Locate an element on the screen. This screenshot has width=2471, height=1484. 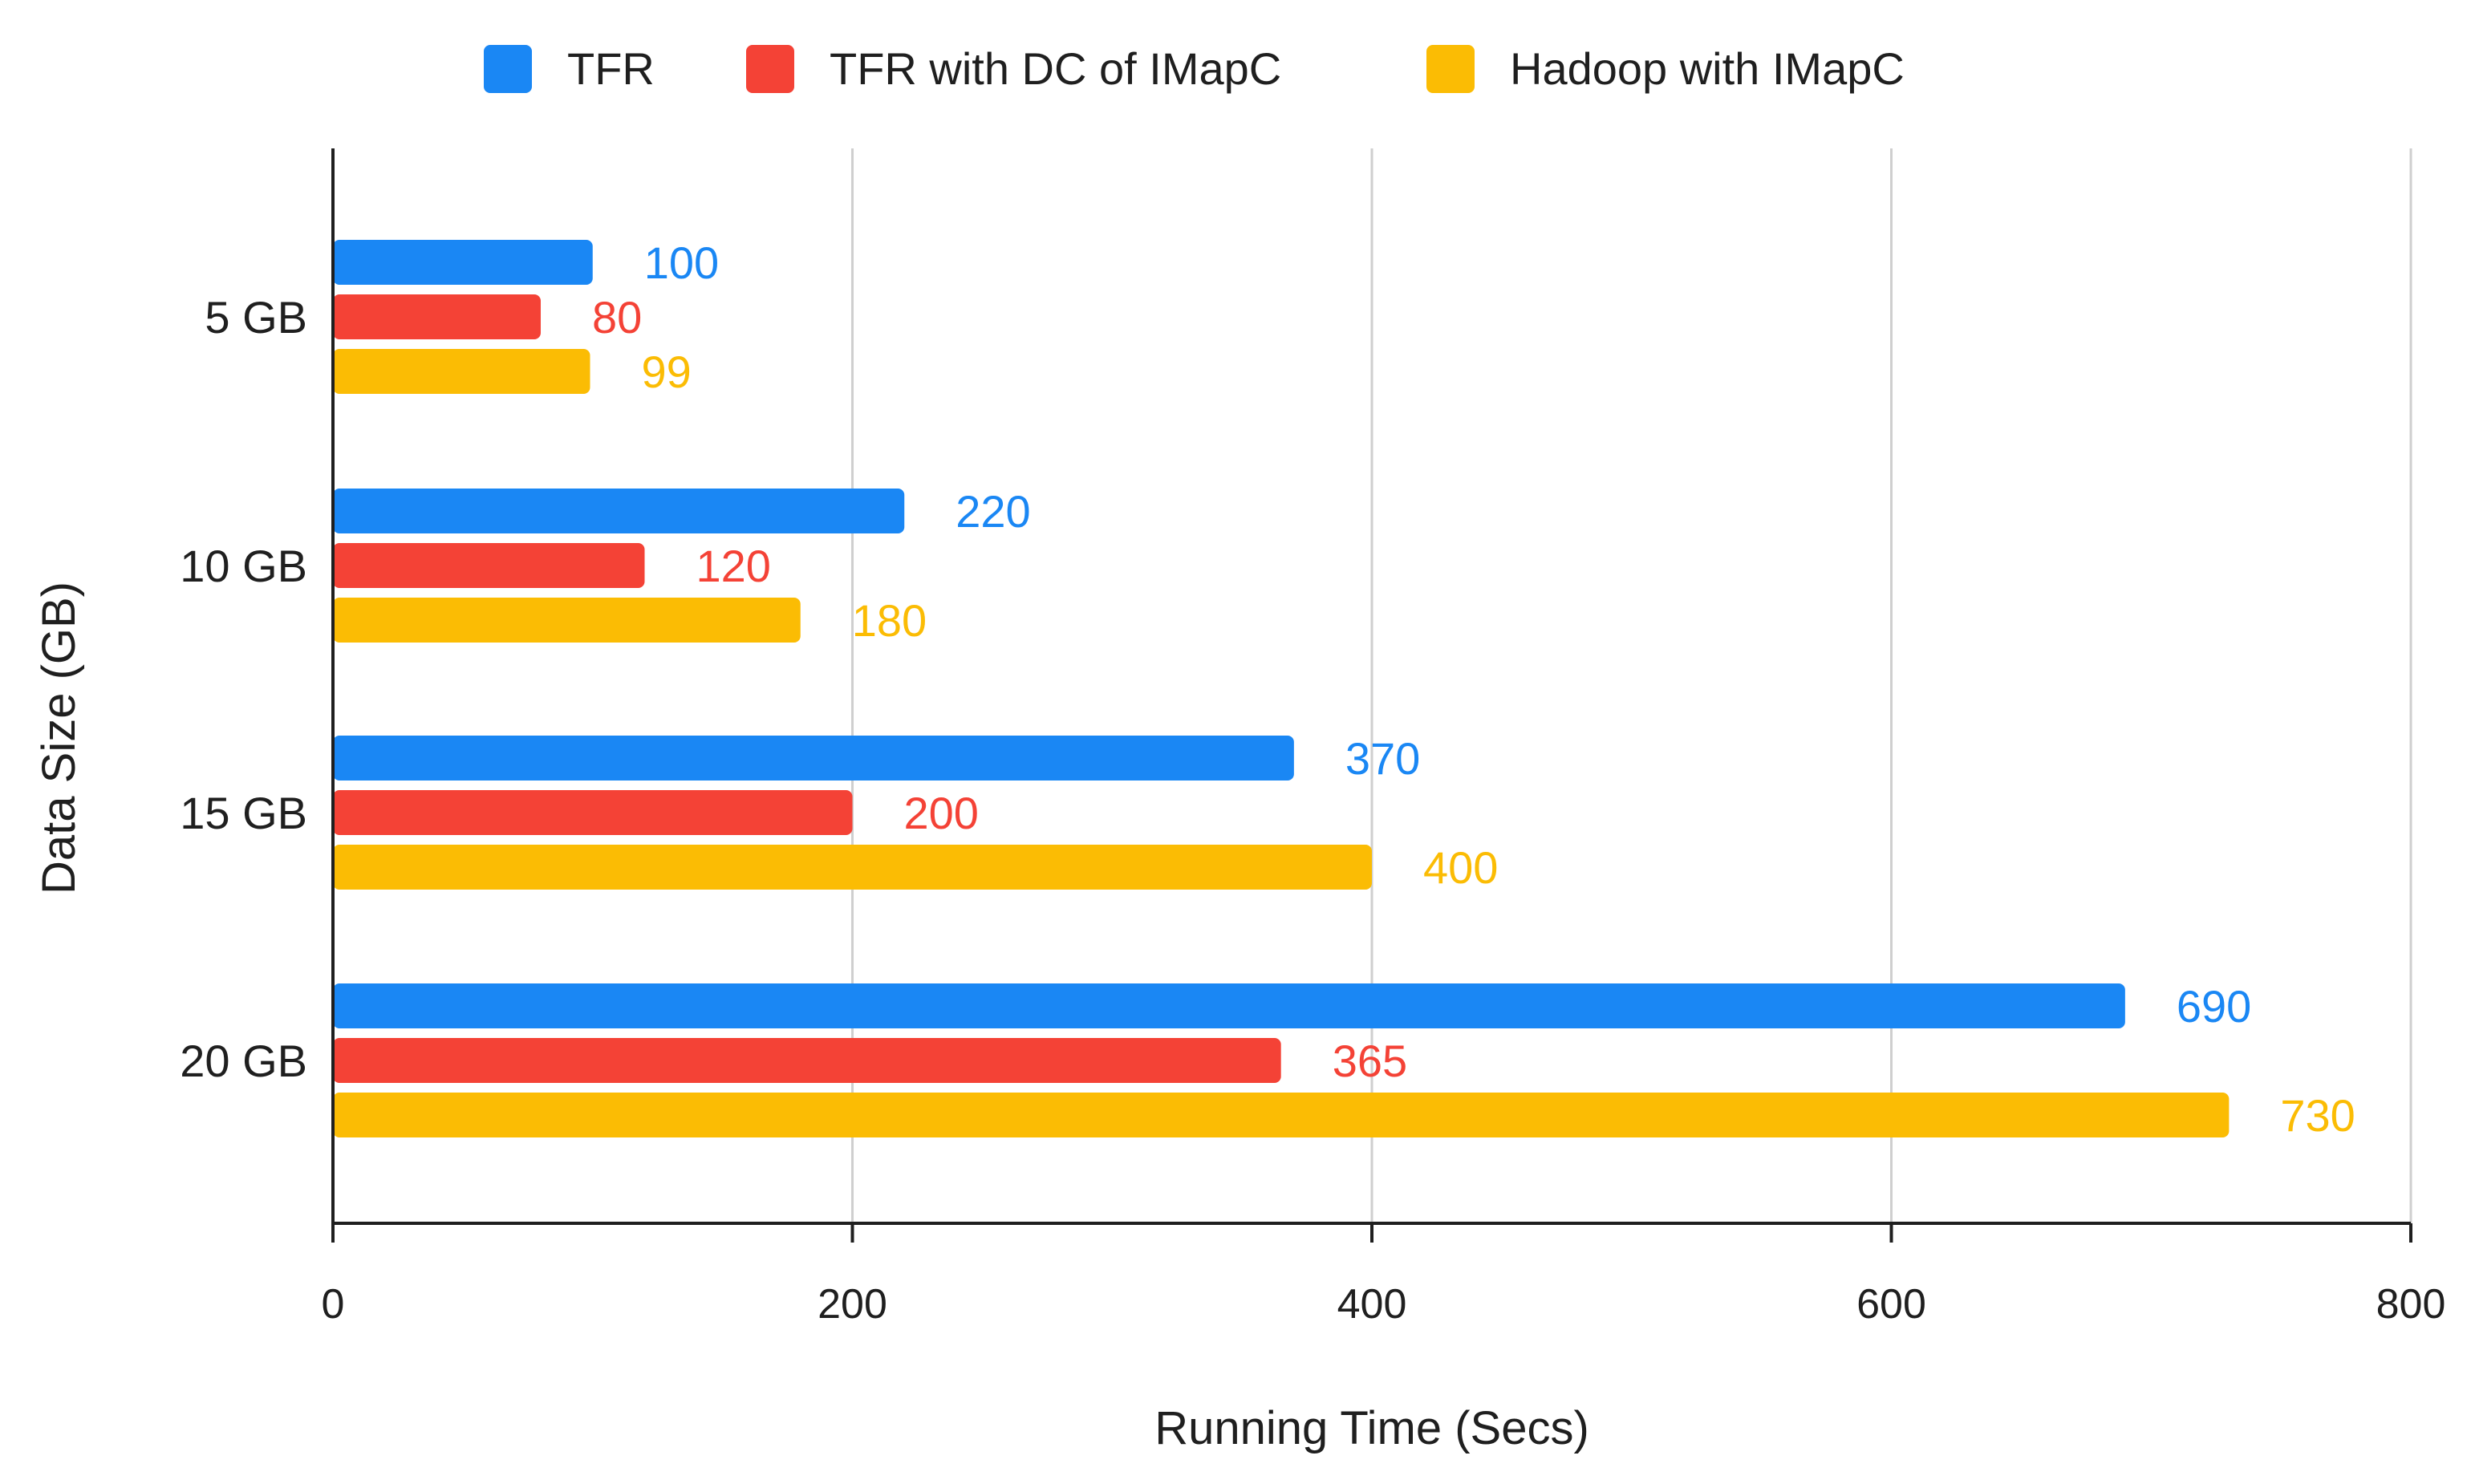
y-category-label: 5 GB is located at coordinates (256, 317).